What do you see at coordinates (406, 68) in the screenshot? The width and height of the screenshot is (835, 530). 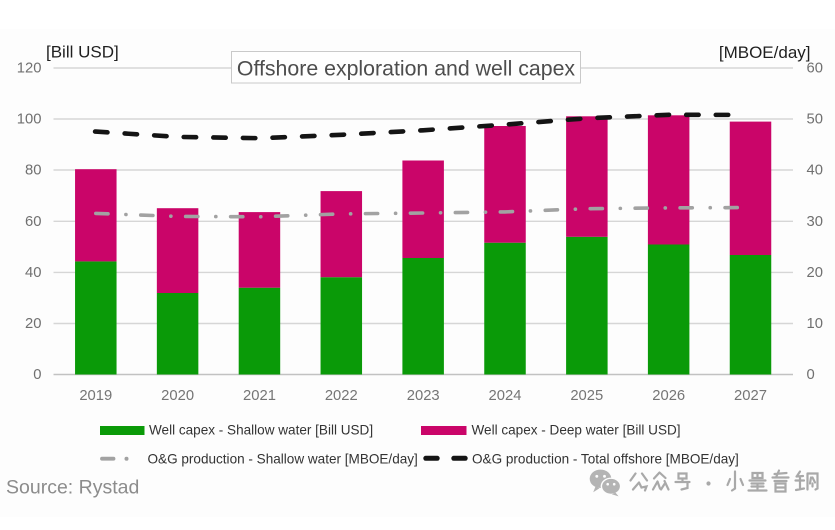 I see `svg-text:Offshore exploration and well: Offshore exploration and well capex` at bounding box center [406, 68].